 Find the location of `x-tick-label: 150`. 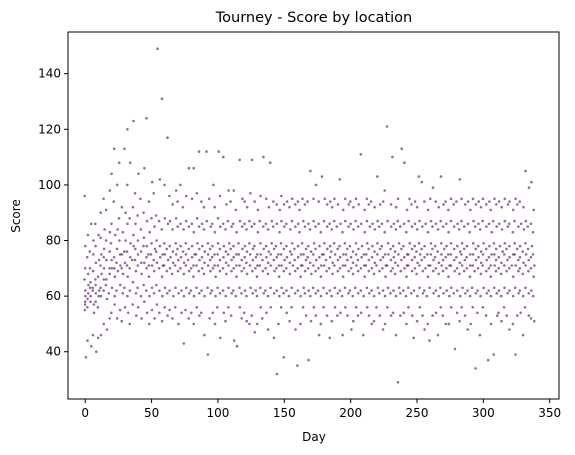

x-tick-label: 150 is located at coordinates (284, 413).